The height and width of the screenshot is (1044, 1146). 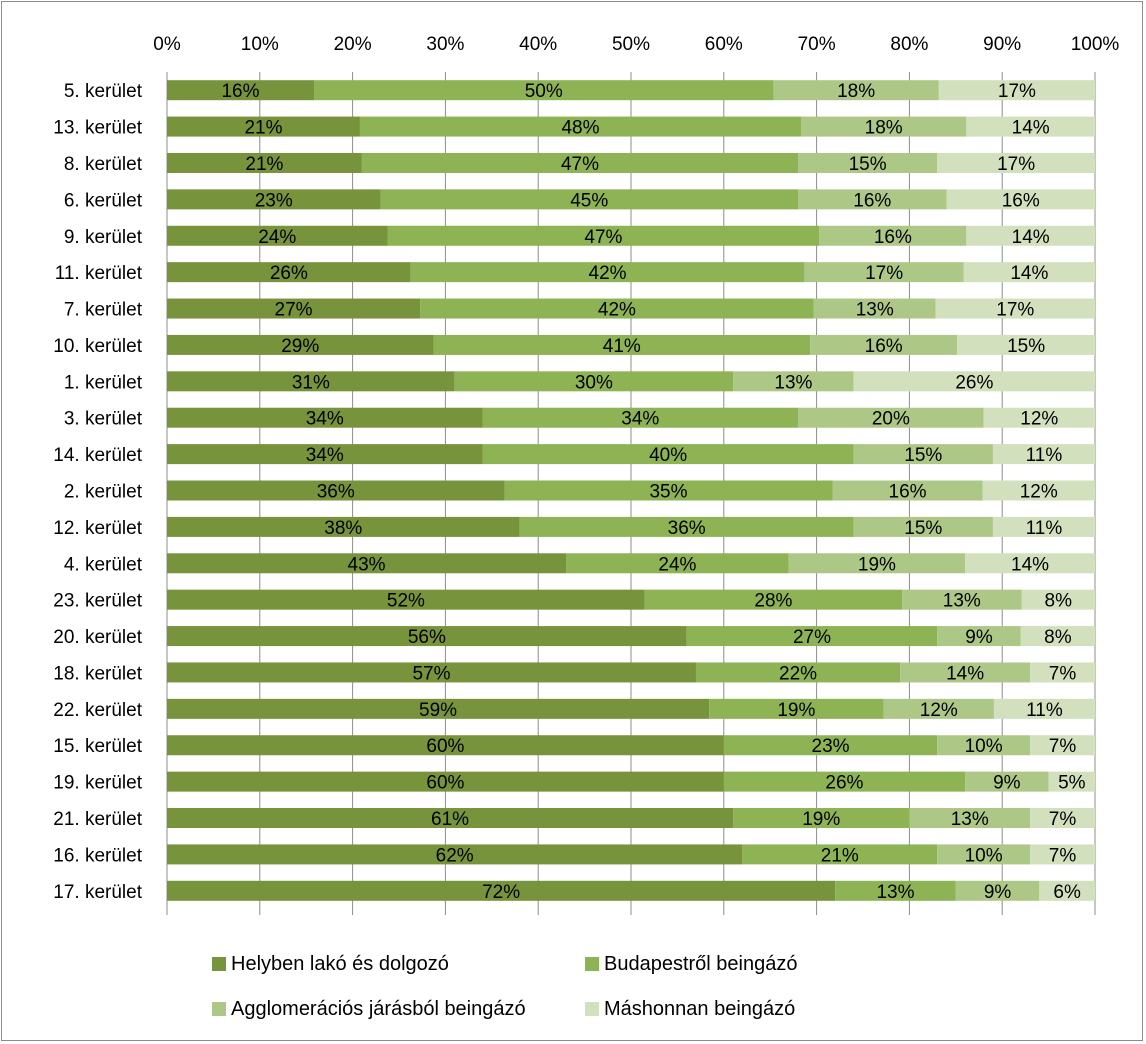 What do you see at coordinates (868, 164) in the screenshot?
I see `data-label: 15%` at bounding box center [868, 164].